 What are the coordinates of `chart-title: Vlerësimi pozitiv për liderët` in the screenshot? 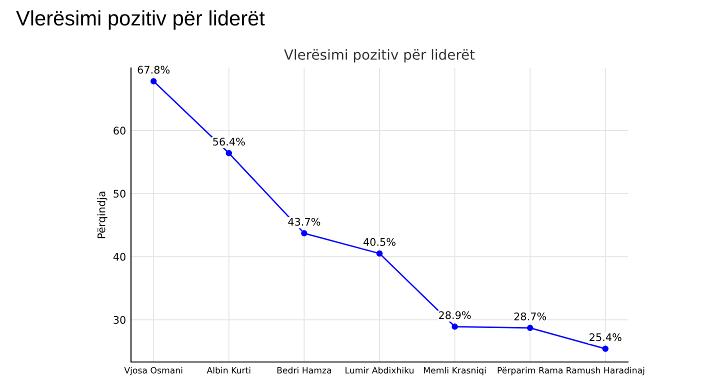 It's located at (140, 20).